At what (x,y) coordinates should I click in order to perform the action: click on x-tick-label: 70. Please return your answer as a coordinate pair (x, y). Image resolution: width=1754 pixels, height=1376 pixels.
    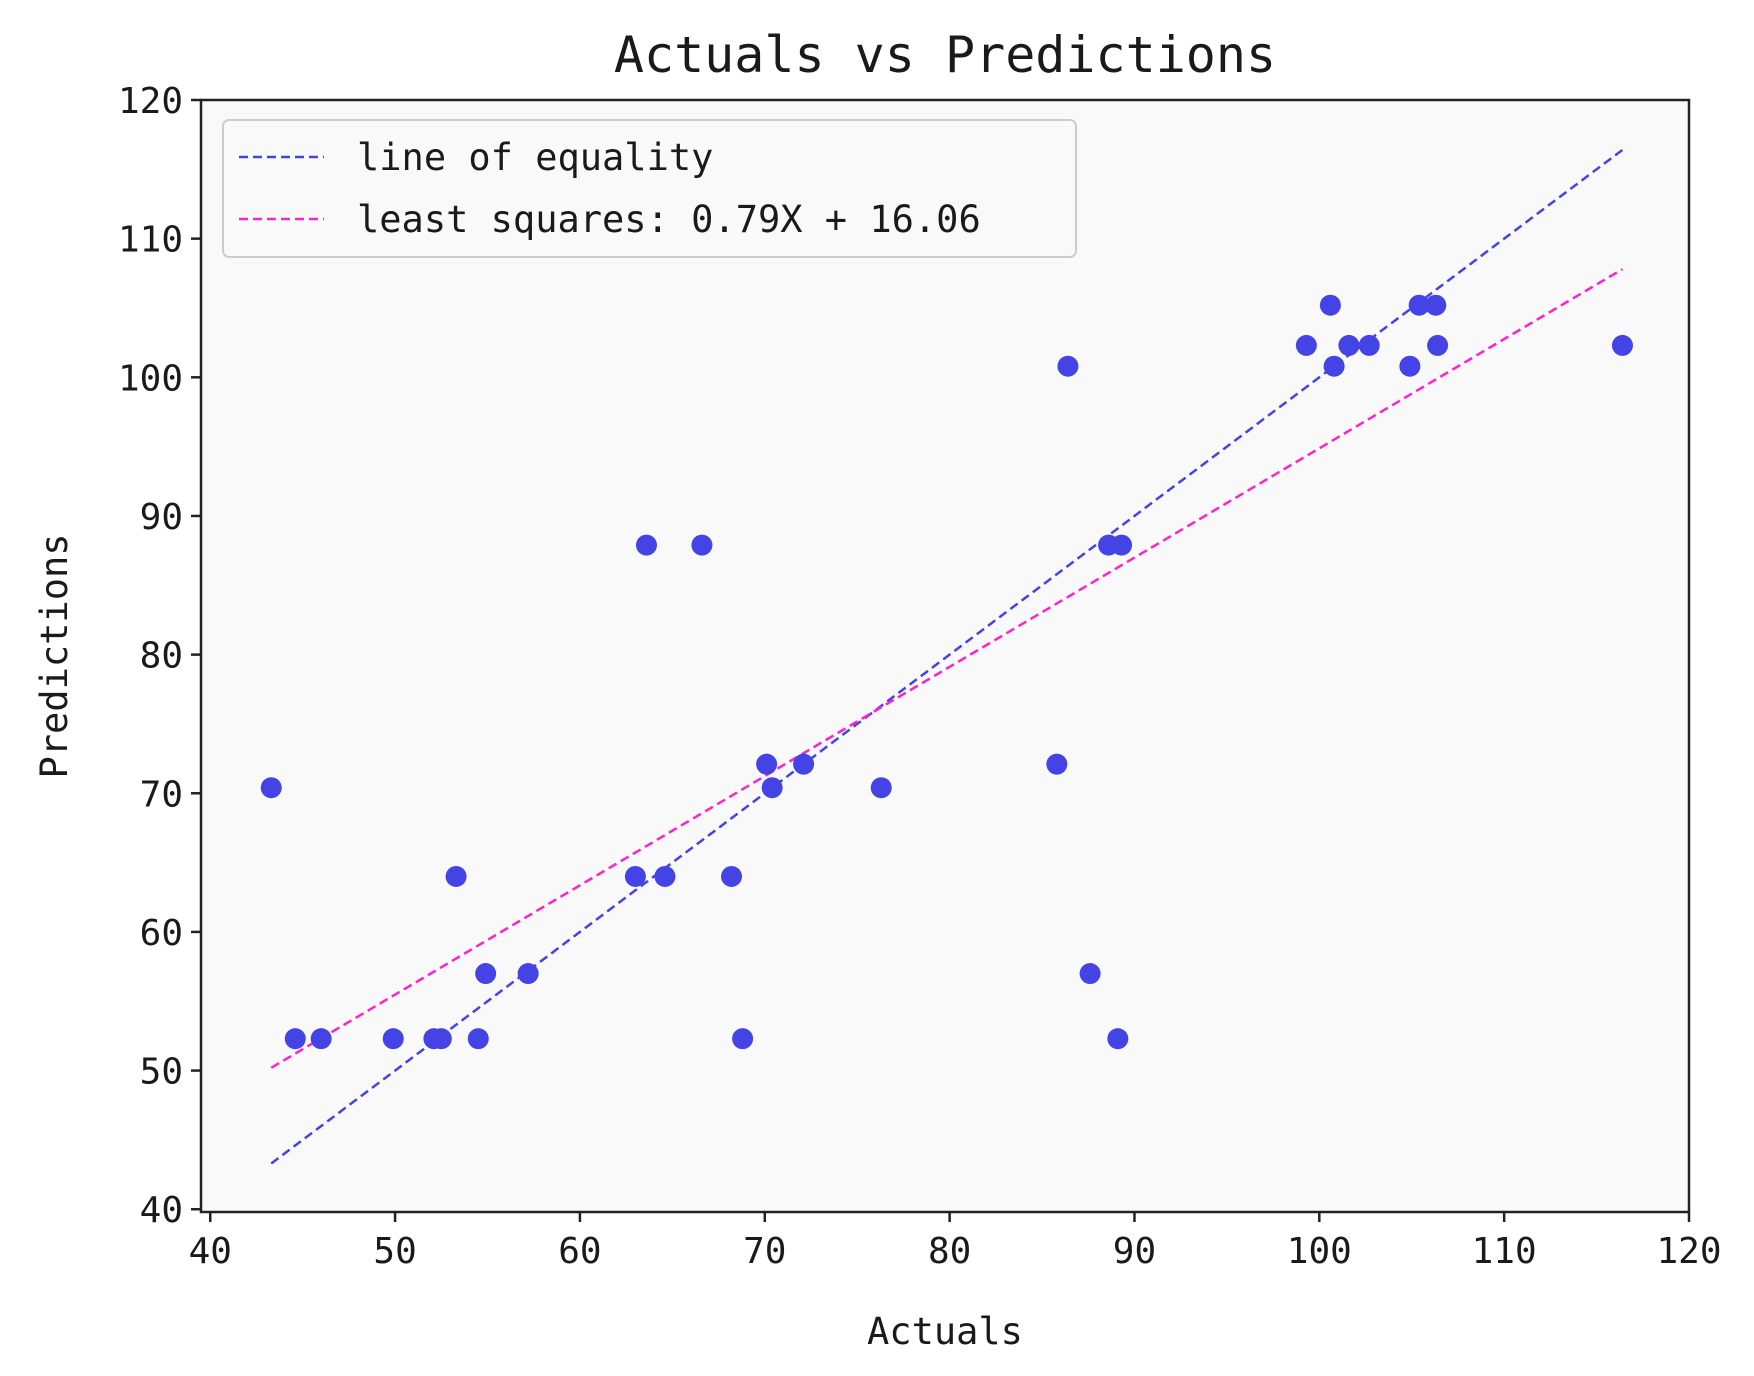
    Looking at the image, I should click on (764, 1251).